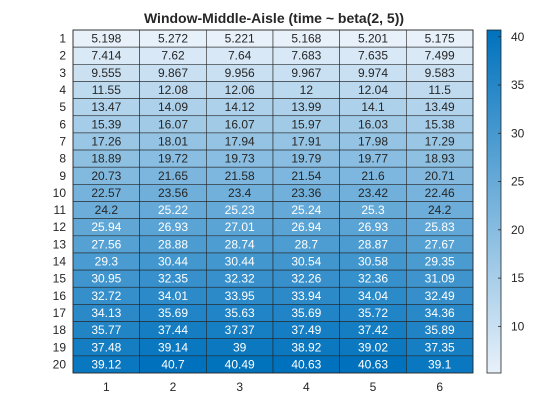 This screenshot has width=560, height=420. What do you see at coordinates (306, 210) in the screenshot?
I see `cell-value-label: 25.24` at bounding box center [306, 210].